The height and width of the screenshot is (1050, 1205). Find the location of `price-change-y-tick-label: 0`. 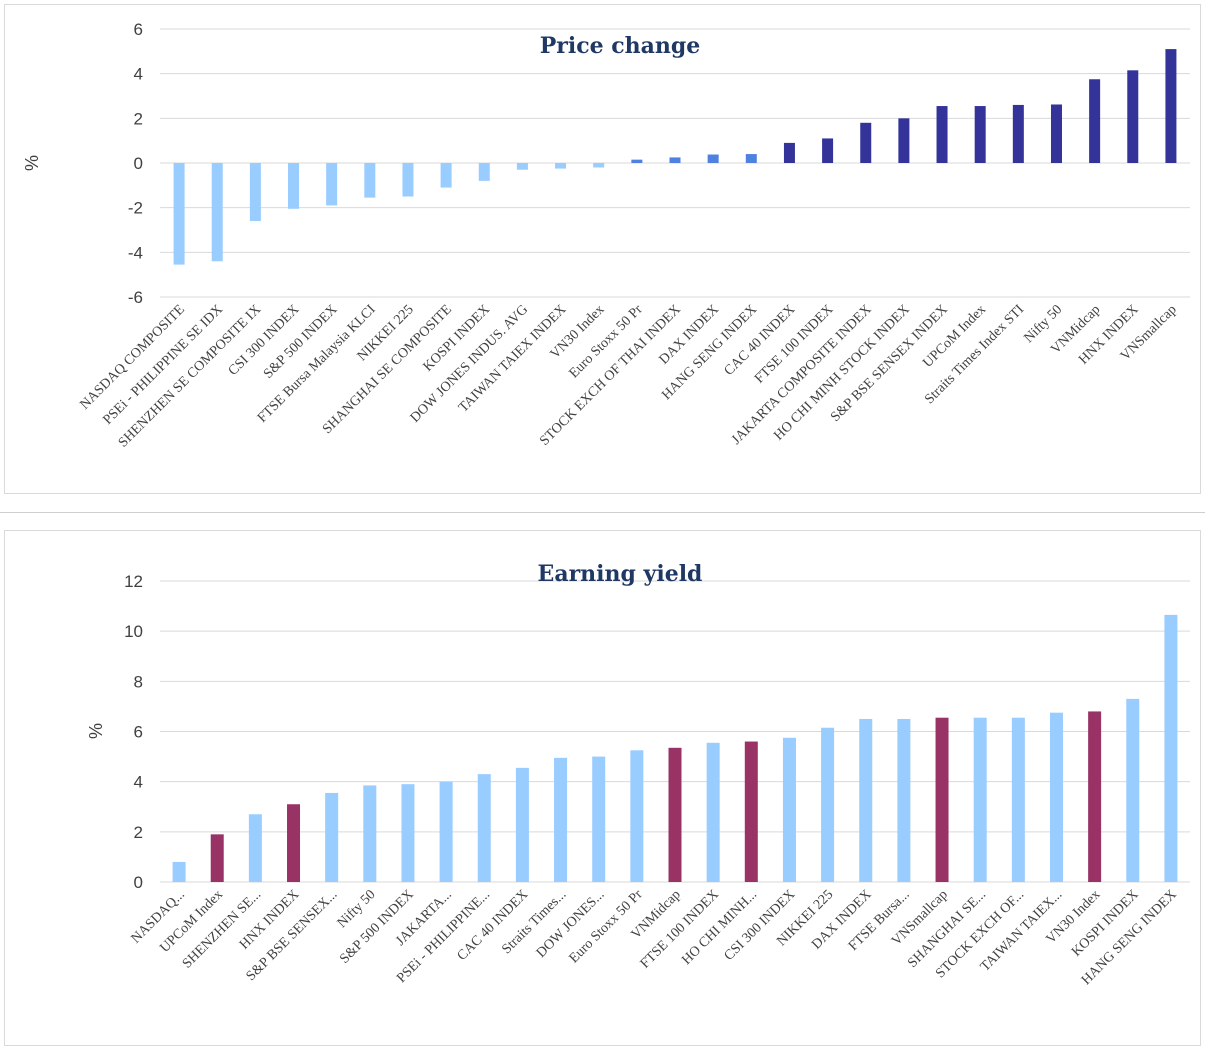

price-change-y-tick-label: 0 is located at coordinates (138, 163).